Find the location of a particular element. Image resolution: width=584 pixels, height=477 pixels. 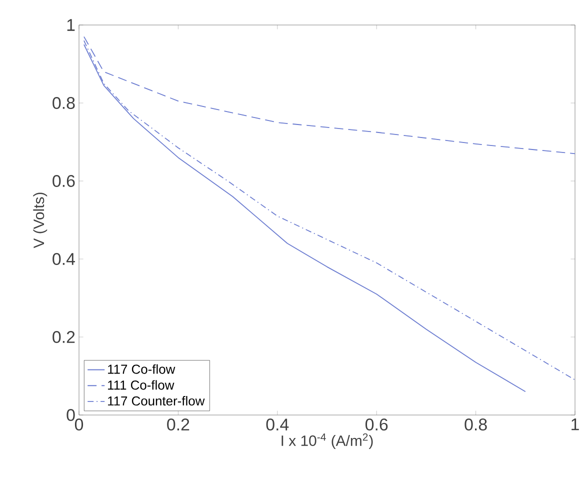

x-tick-label: 0.2 is located at coordinates (178, 424).